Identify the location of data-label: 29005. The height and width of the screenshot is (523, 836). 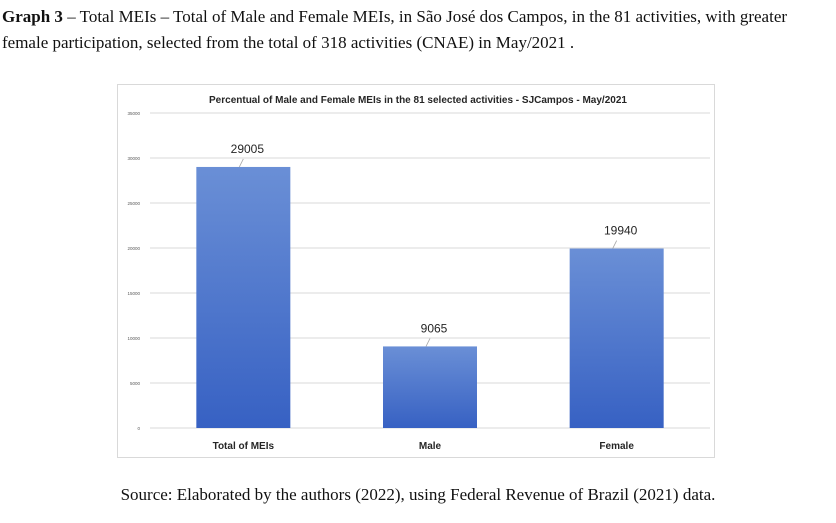
(248, 149).